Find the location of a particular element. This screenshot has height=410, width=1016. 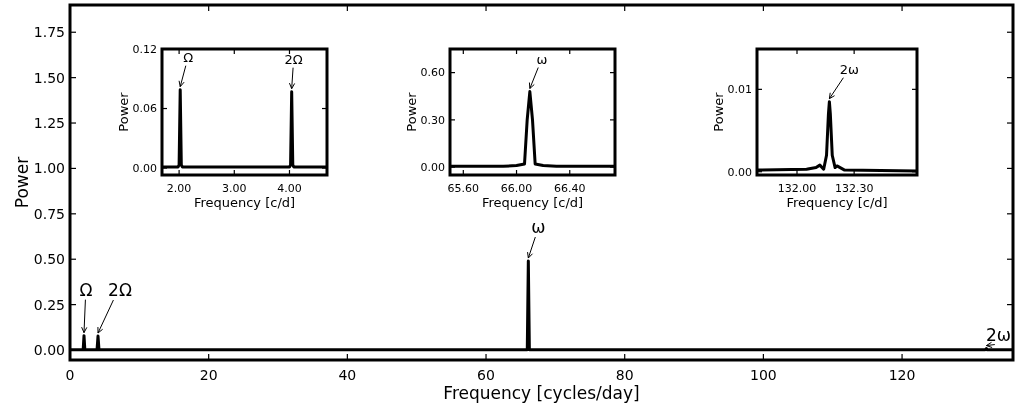

y-tick-label: 0.60 is located at coordinates (432, 73).